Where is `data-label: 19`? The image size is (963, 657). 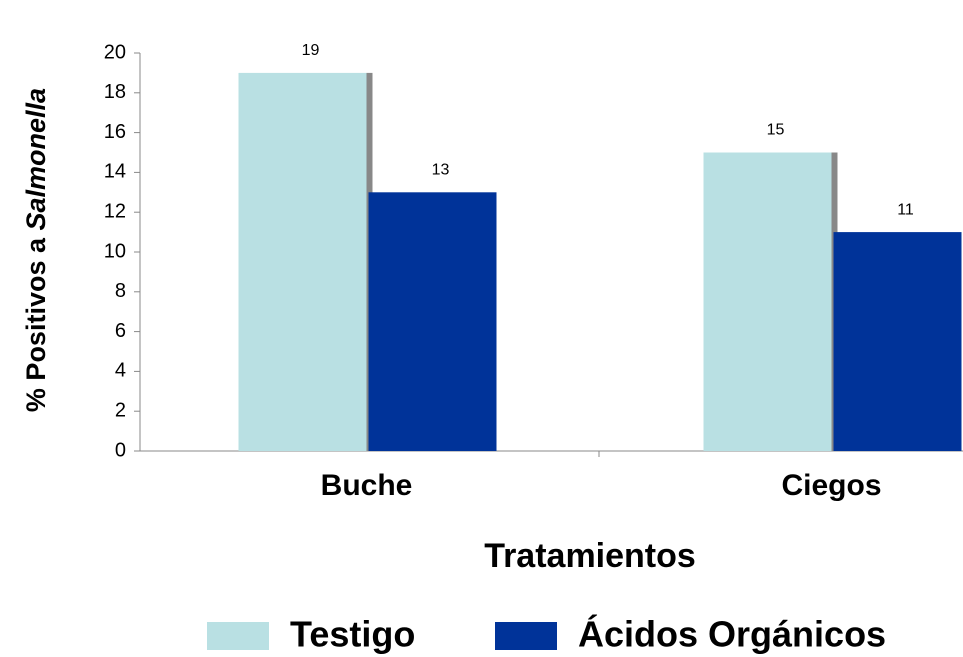
data-label: 19 is located at coordinates (311, 50).